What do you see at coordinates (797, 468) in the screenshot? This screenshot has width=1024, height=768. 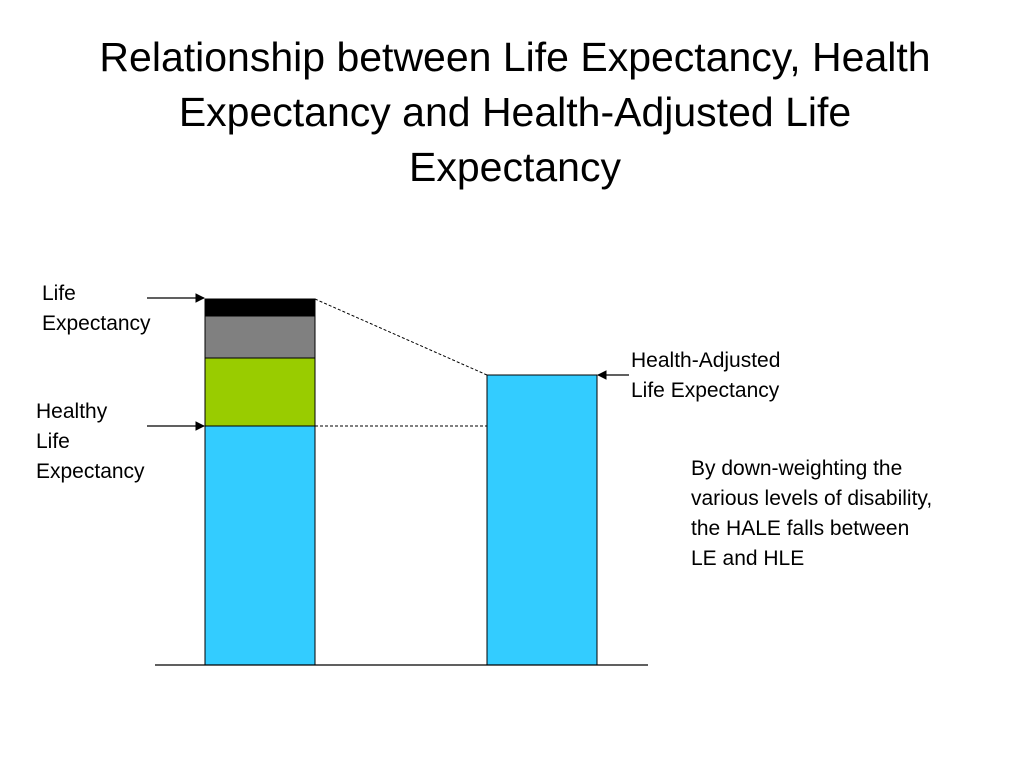 I see `note-line-1: By down-weighting the` at bounding box center [797, 468].